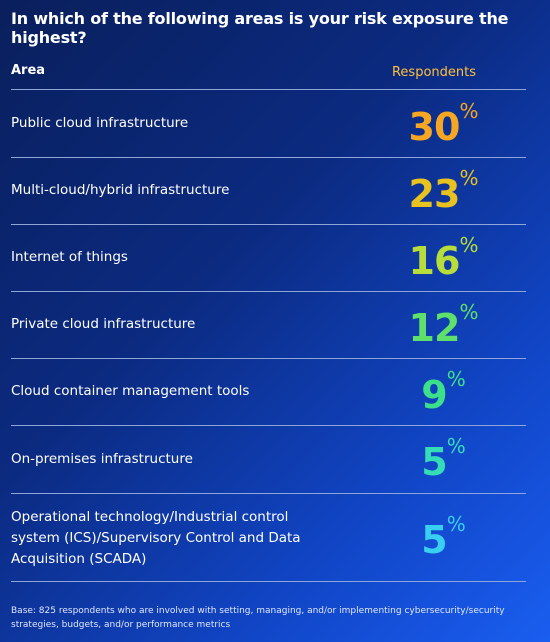 This screenshot has width=550, height=642. Describe the element at coordinates (443, 257) in the screenshot. I see `respondents-value: 16%` at that location.